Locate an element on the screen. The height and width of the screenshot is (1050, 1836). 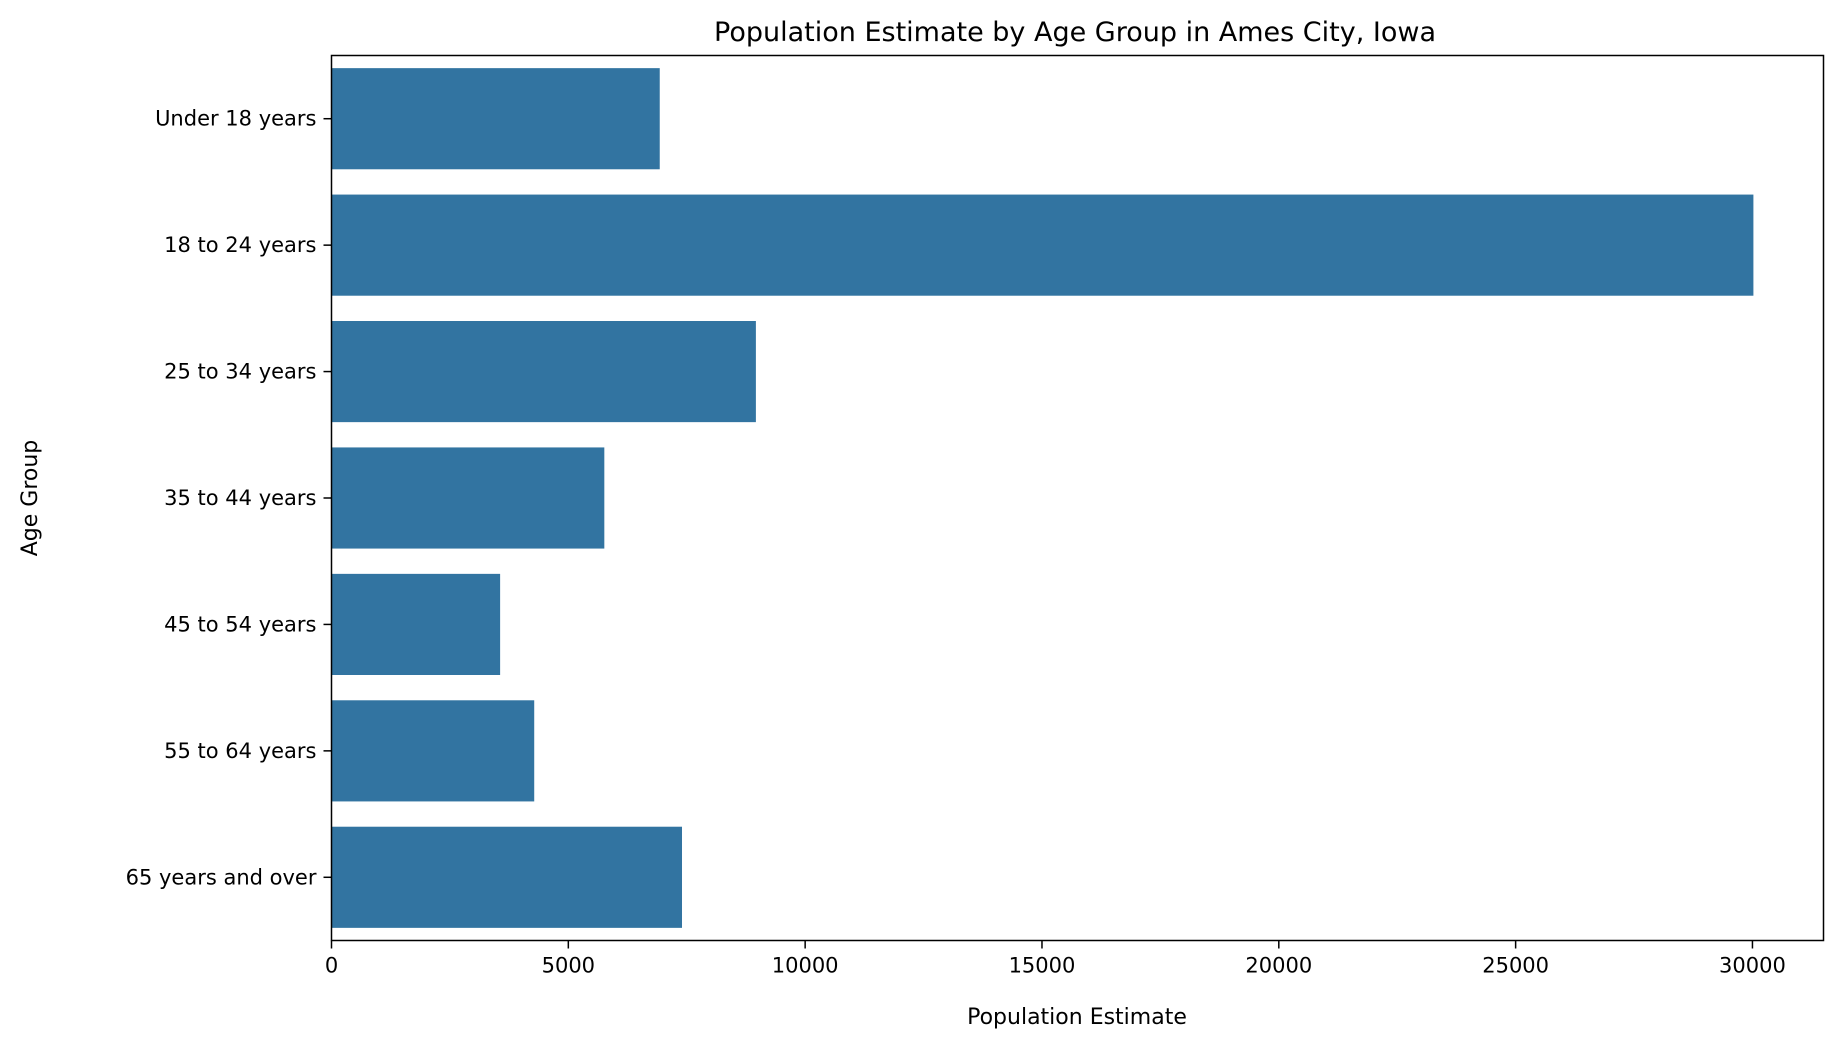
x-axis: 0 5000 10000 15000 20000 25000 30000 is located at coordinates (1055, 959).